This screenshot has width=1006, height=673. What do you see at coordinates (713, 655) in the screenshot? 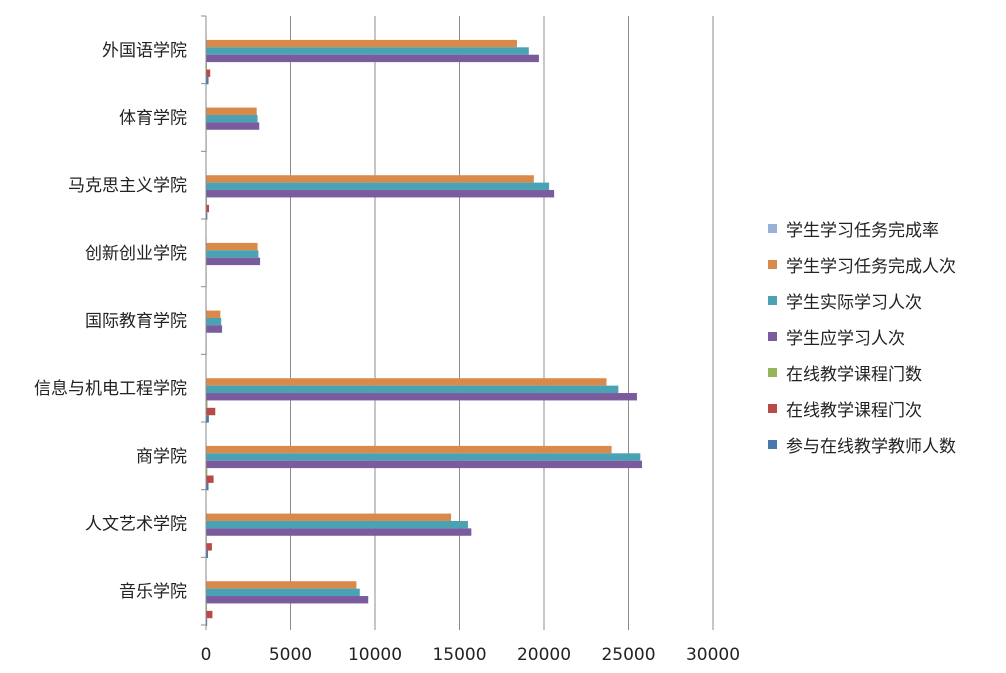
I see `x-tick-label: 30000` at bounding box center [713, 655].